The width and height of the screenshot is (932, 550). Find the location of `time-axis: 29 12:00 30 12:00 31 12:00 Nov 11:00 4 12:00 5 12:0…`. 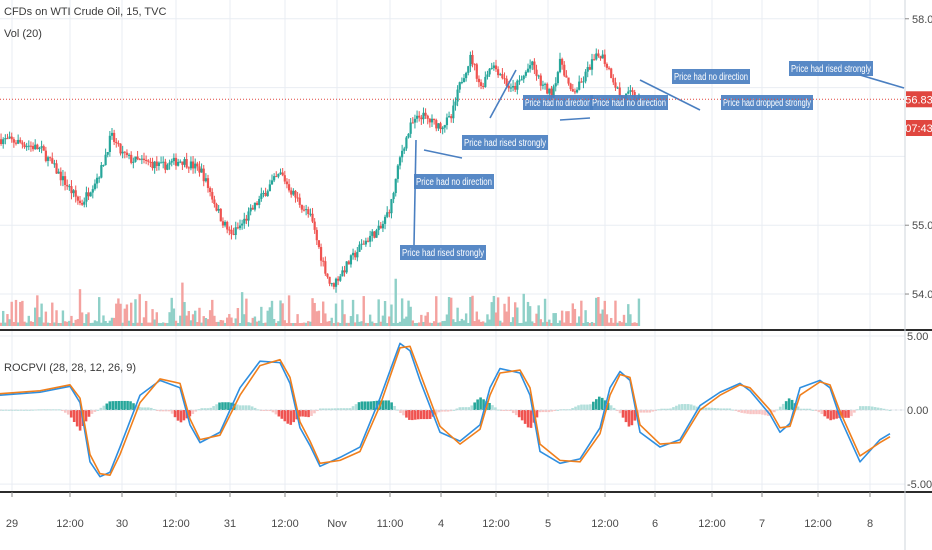

time-axis: 29 12:00 30 12:00 31 12:00 Nov 11:00 4 12:00 5 12:0… is located at coordinates (439, 511).